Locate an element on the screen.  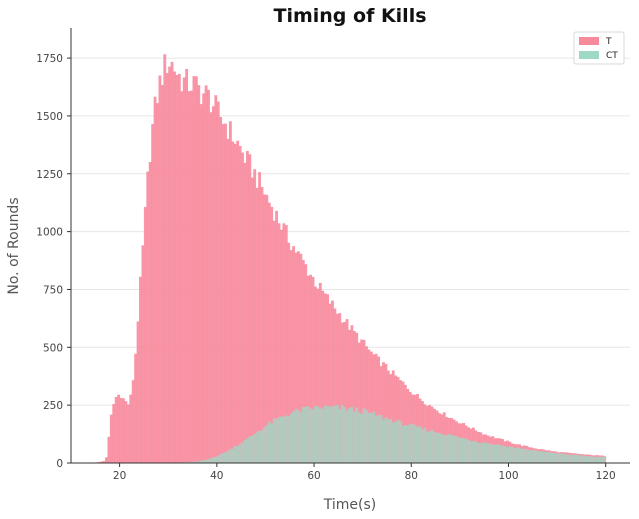
ct-series-bars is located at coordinates (382, 433).